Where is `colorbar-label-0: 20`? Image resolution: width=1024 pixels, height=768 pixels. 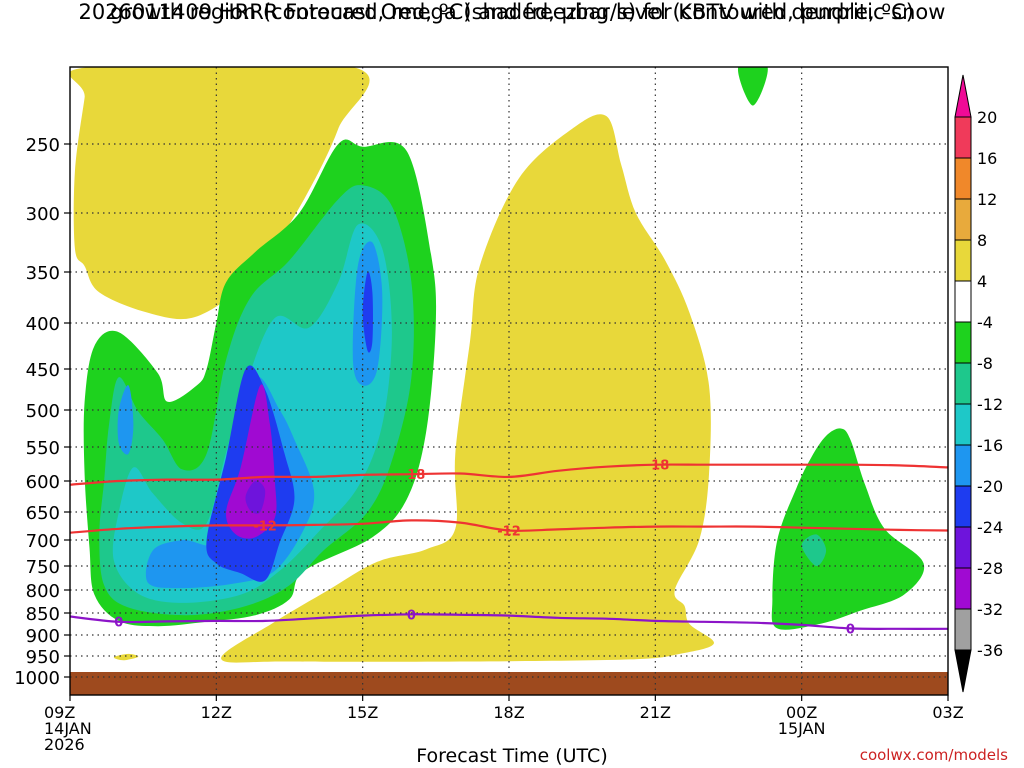
colorbar-label-0: 20 is located at coordinates (987, 117).